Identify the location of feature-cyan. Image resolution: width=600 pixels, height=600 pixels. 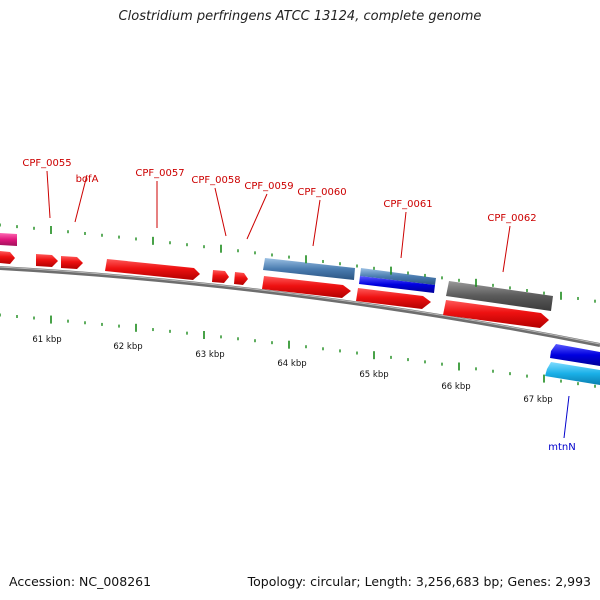
(572, 373).